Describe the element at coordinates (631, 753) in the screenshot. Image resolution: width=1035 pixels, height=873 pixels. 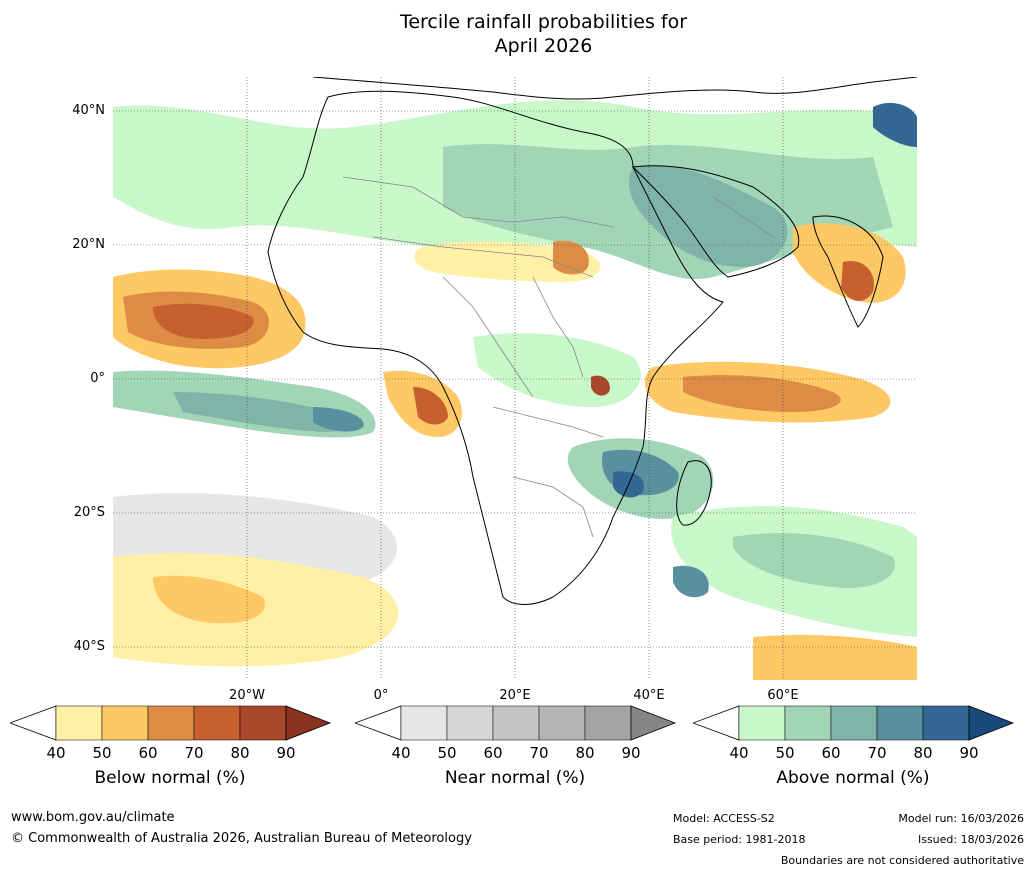
I see `tick-near-90: 90` at that location.